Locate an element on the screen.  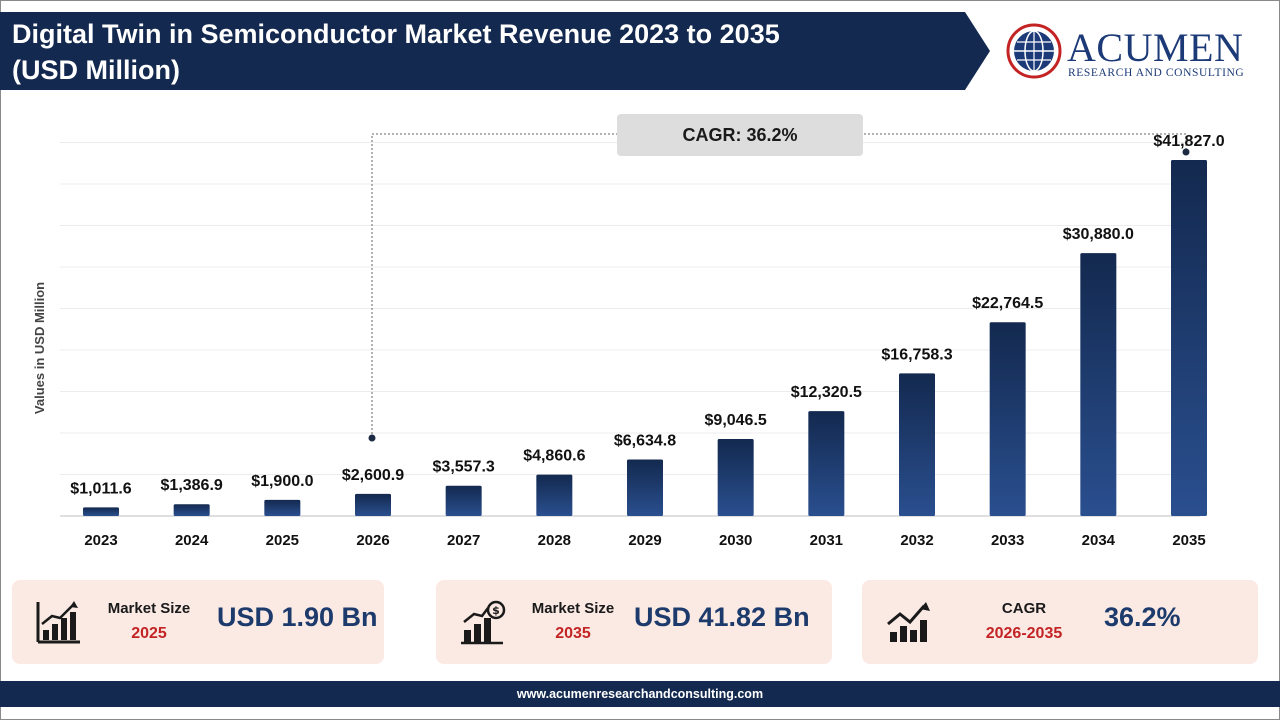
card-value: USD 1.90 Bn is located at coordinates (297, 617).